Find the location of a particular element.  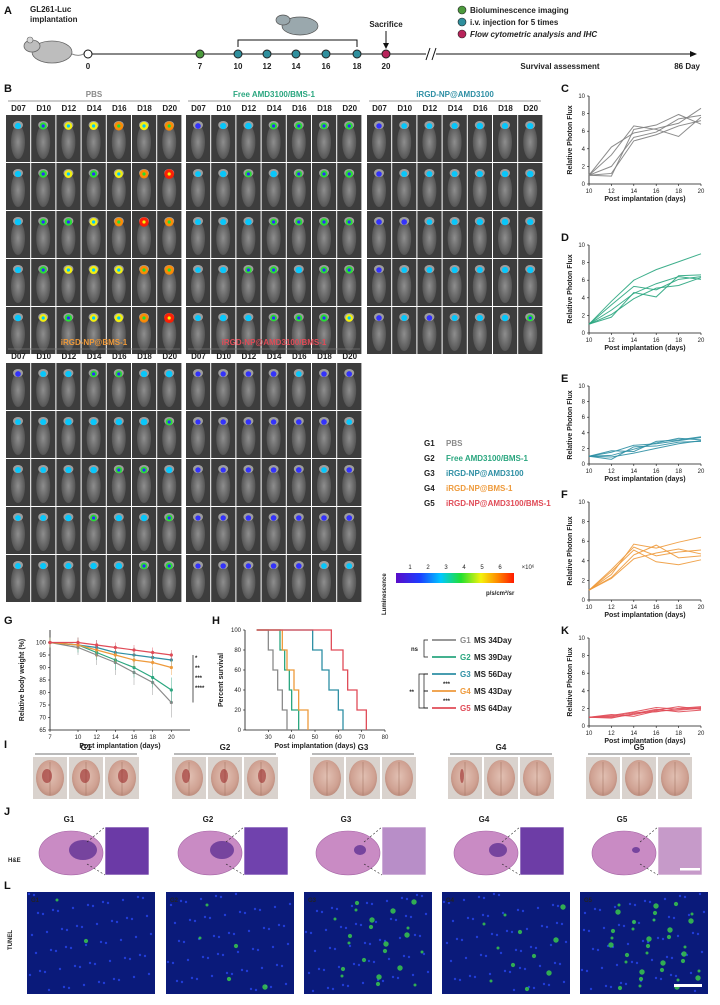

bracket-g3-g4 is located at coordinates (425, 682).